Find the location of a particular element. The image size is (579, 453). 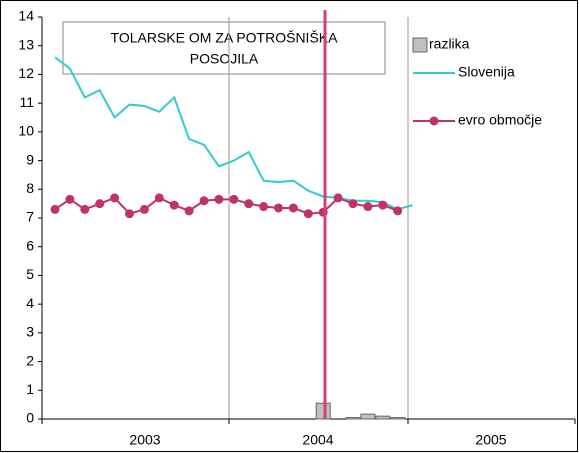

legend-label: Slovenija is located at coordinates (486, 72).